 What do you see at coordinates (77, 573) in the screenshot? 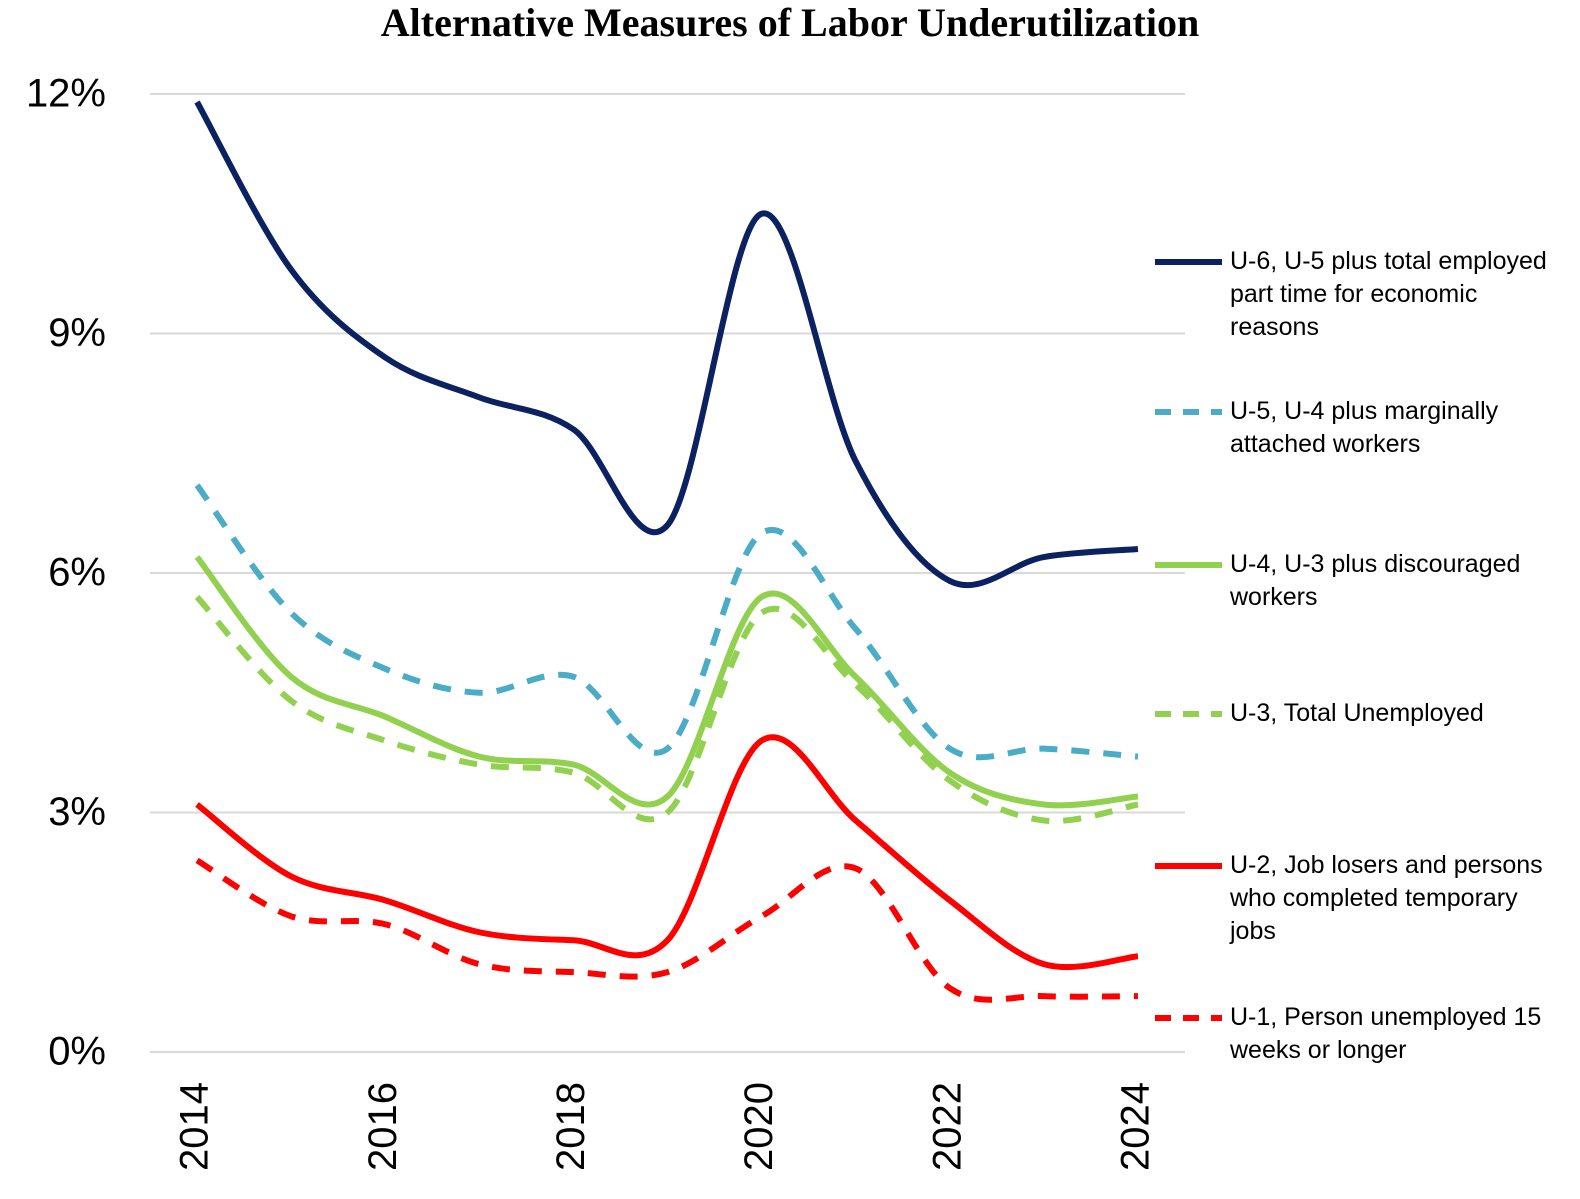
I see `y-tick-label: 6%` at bounding box center [77, 573].